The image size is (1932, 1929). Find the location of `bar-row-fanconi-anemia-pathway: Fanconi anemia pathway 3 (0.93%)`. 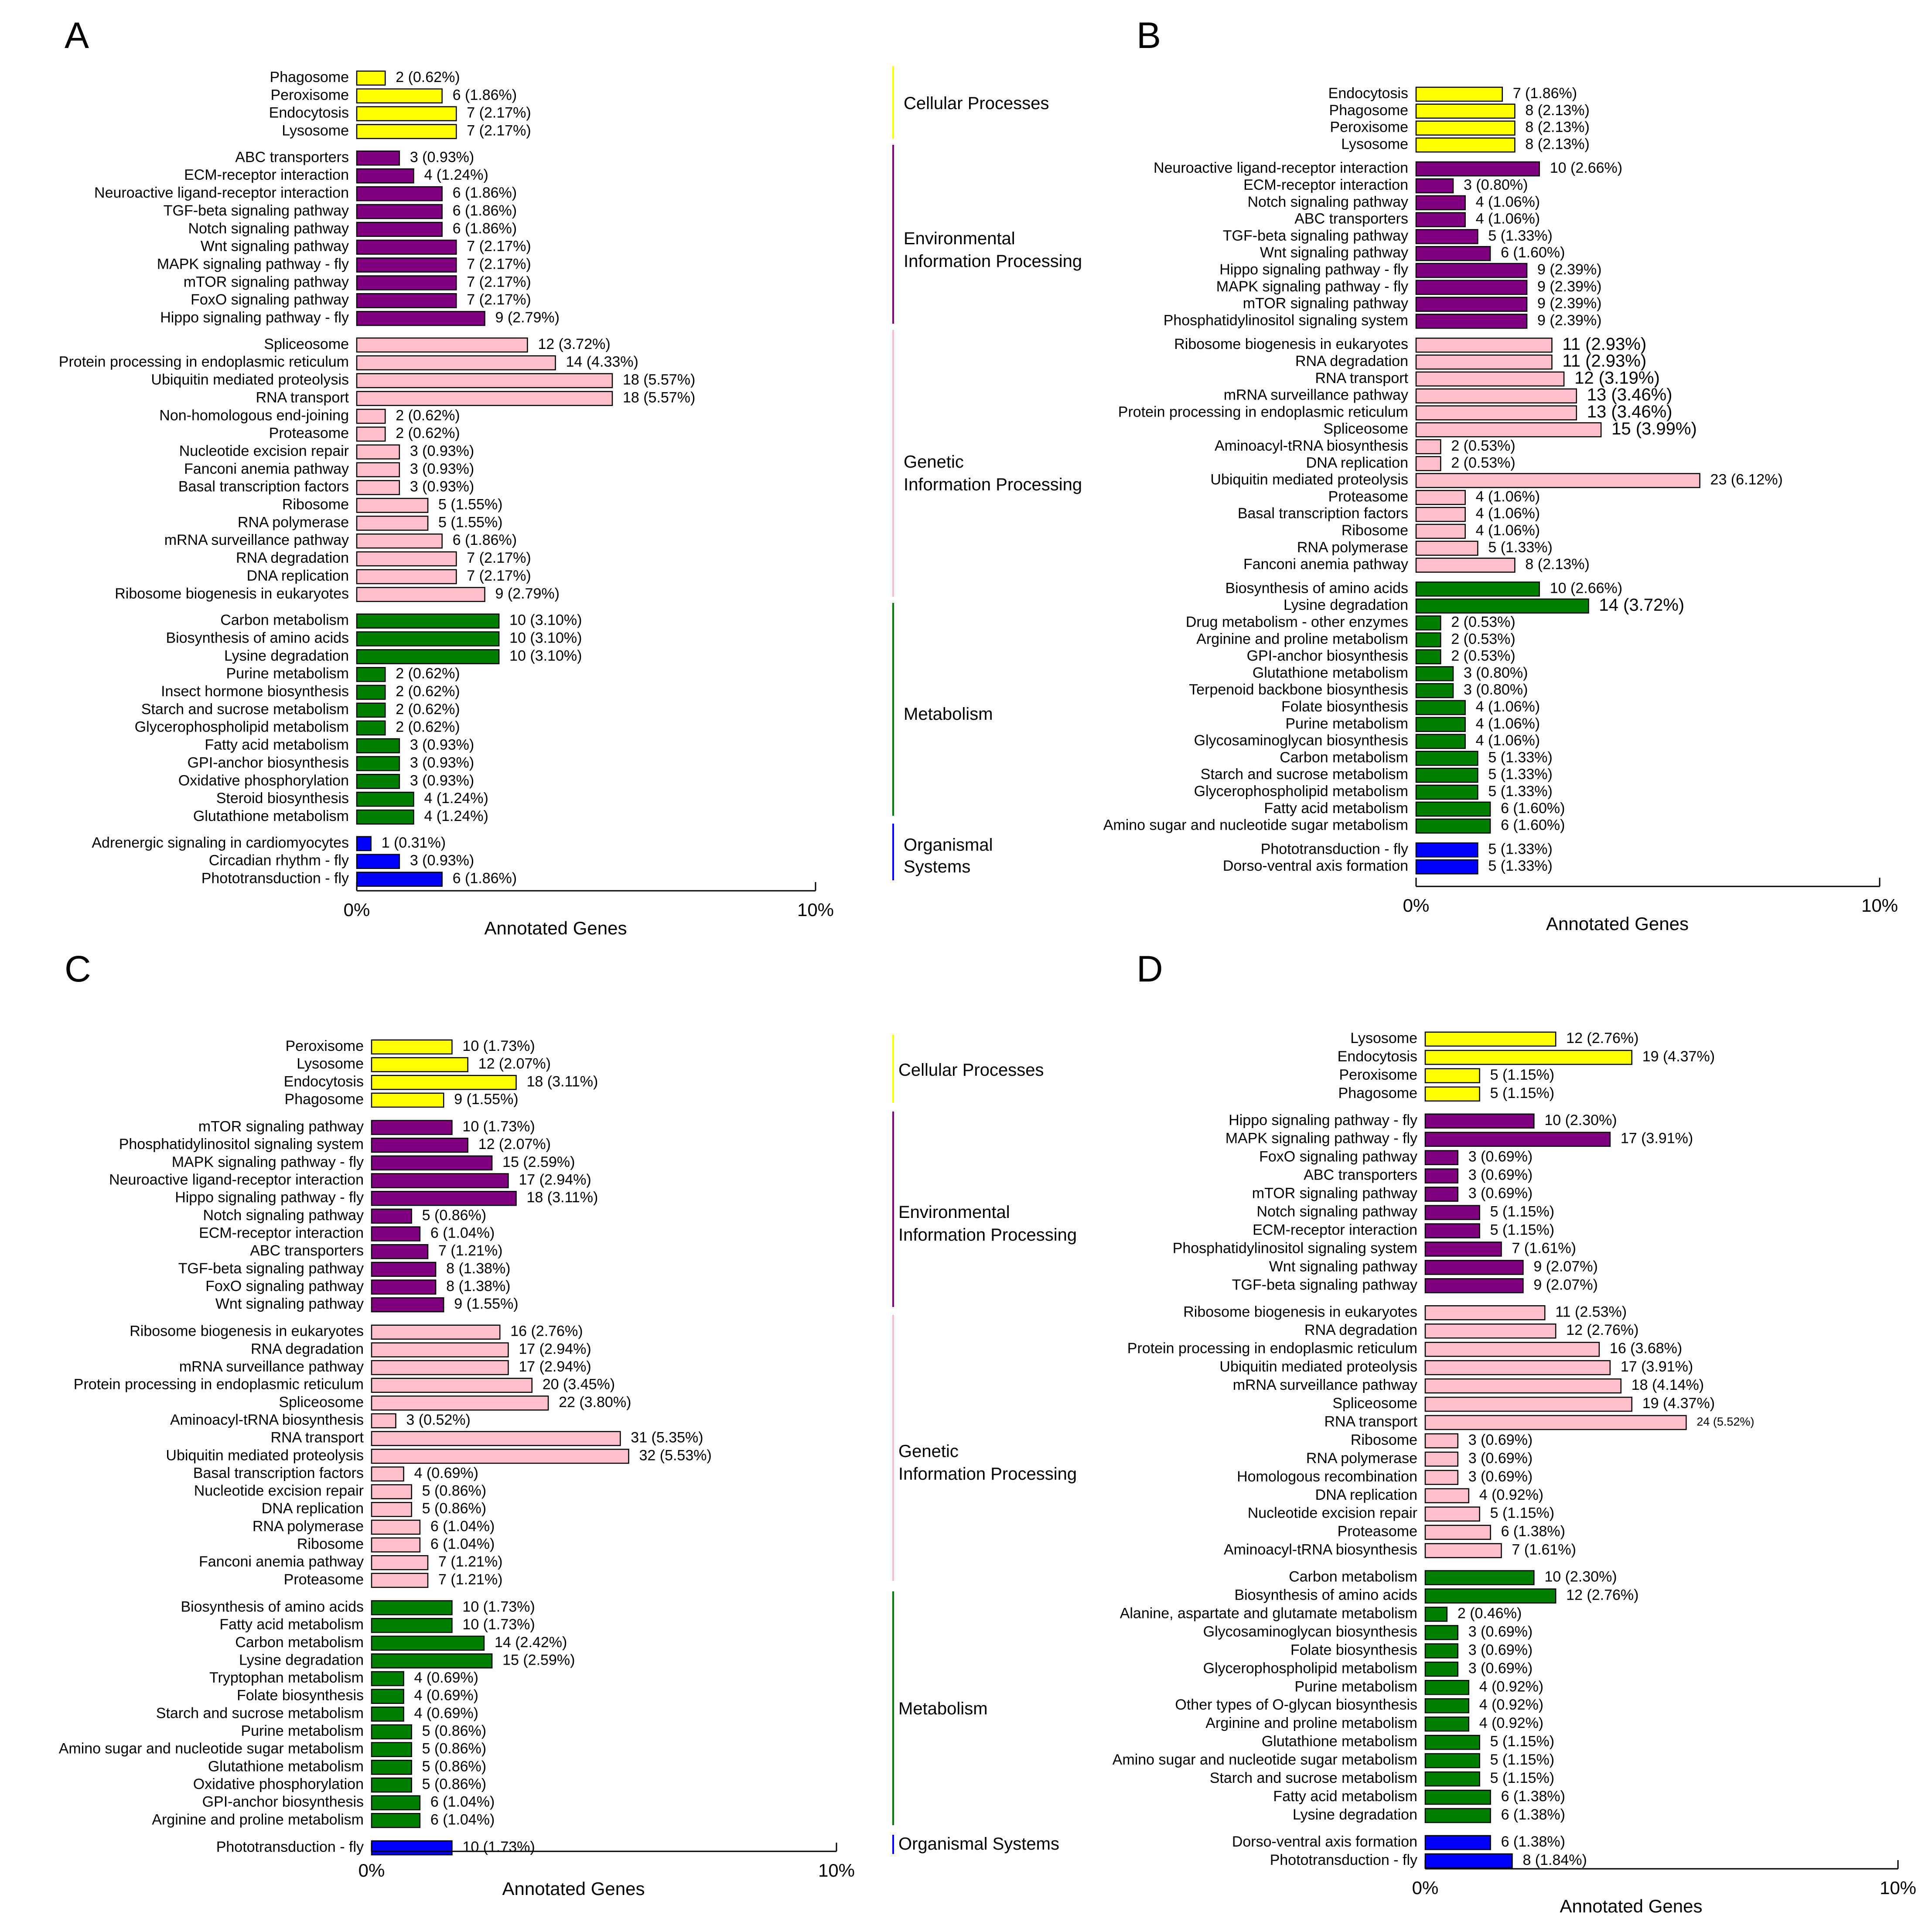

bar-row-fanconi-anemia-pathway: Fanconi anemia pathway 3 (0.93%) is located at coordinates (329, 469).